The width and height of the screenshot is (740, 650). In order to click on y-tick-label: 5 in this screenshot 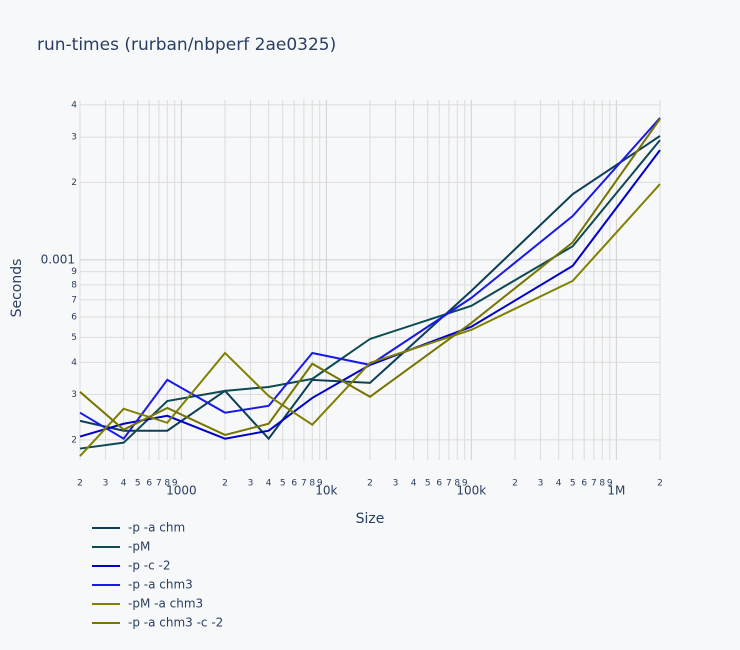, I will do `click(74, 338)`.